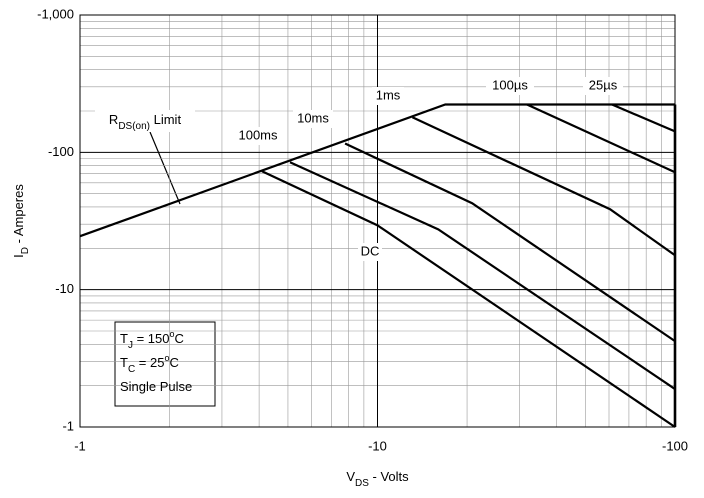 This screenshot has height=498, width=704. Describe the element at coordinates (113, 119) in the screenshot. I see `rds-label-part: R` at that location.